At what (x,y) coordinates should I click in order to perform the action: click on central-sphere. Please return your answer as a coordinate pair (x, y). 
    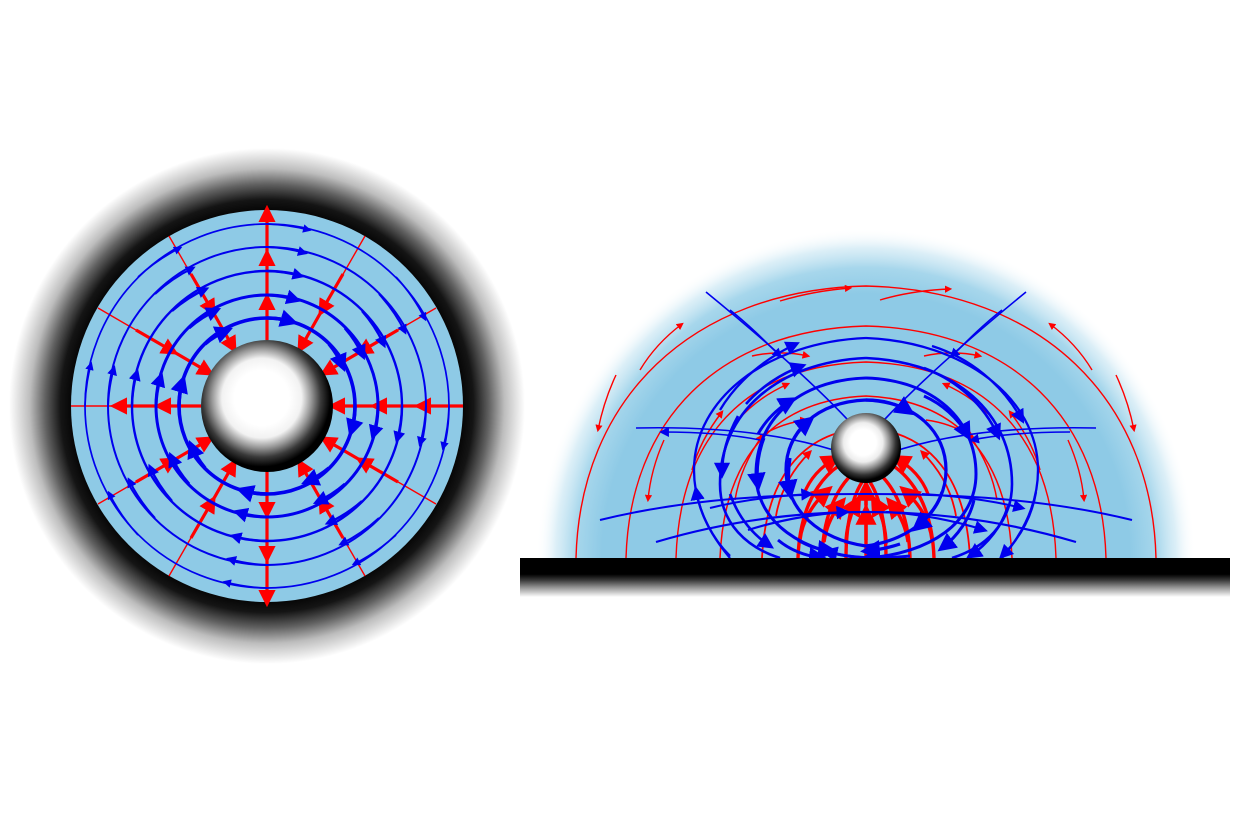
    Looking at the image, I should click on (267, 406).